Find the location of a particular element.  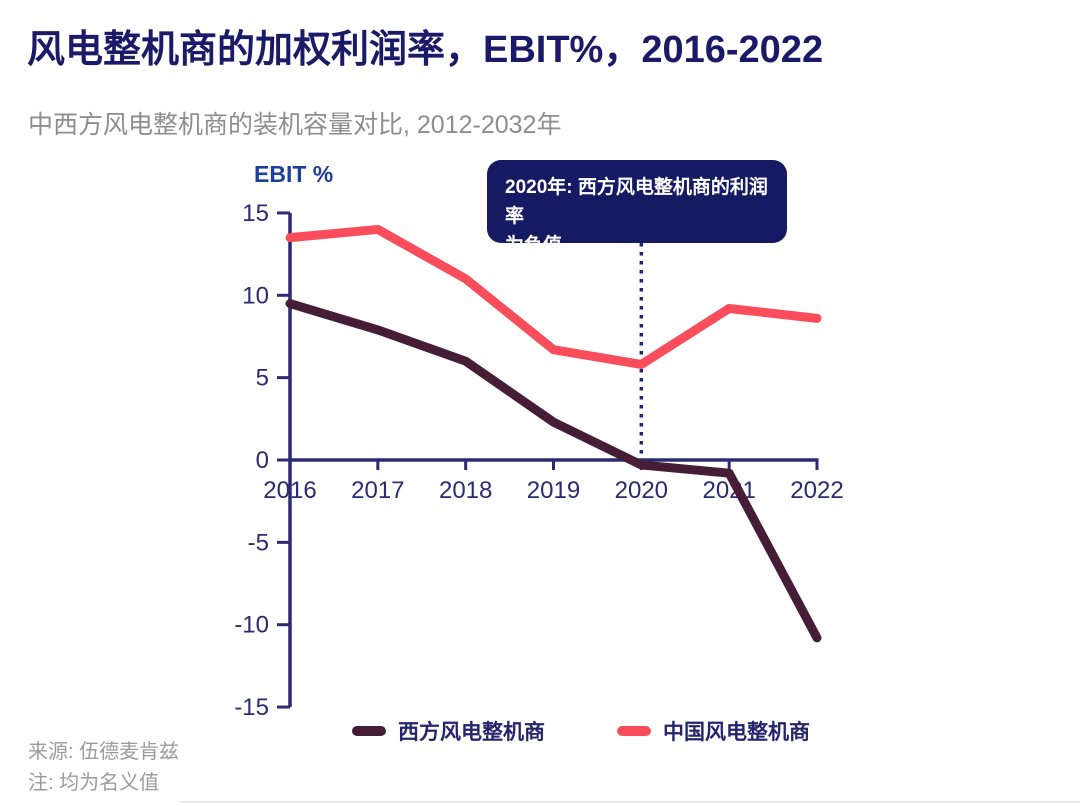

annotation-text-line1: 2020年: 西方风电整机商的利润率 is located at coordinates (636, 202).